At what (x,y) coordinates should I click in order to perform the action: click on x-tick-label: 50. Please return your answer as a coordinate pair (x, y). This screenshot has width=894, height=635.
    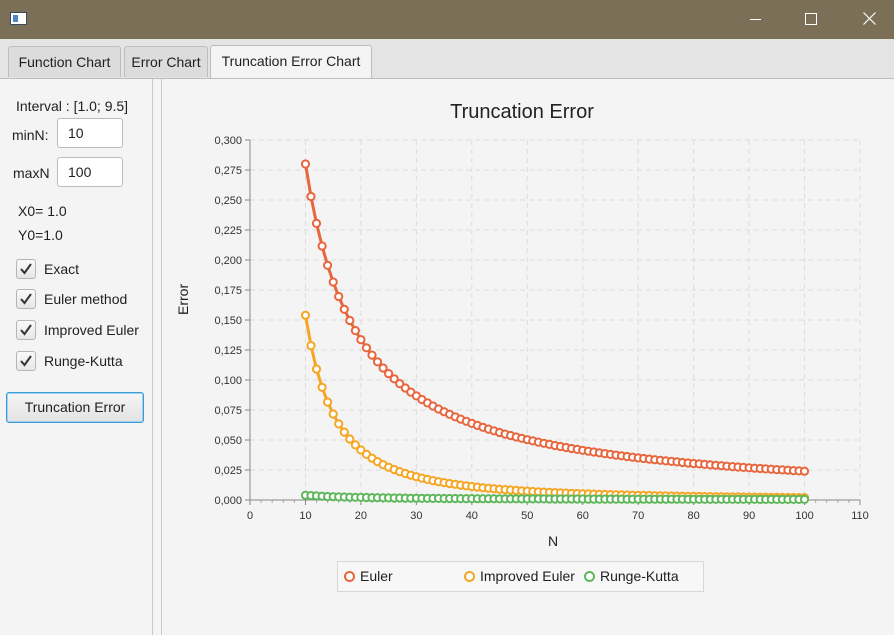
    Looking at the image, I should click on (527, 516).